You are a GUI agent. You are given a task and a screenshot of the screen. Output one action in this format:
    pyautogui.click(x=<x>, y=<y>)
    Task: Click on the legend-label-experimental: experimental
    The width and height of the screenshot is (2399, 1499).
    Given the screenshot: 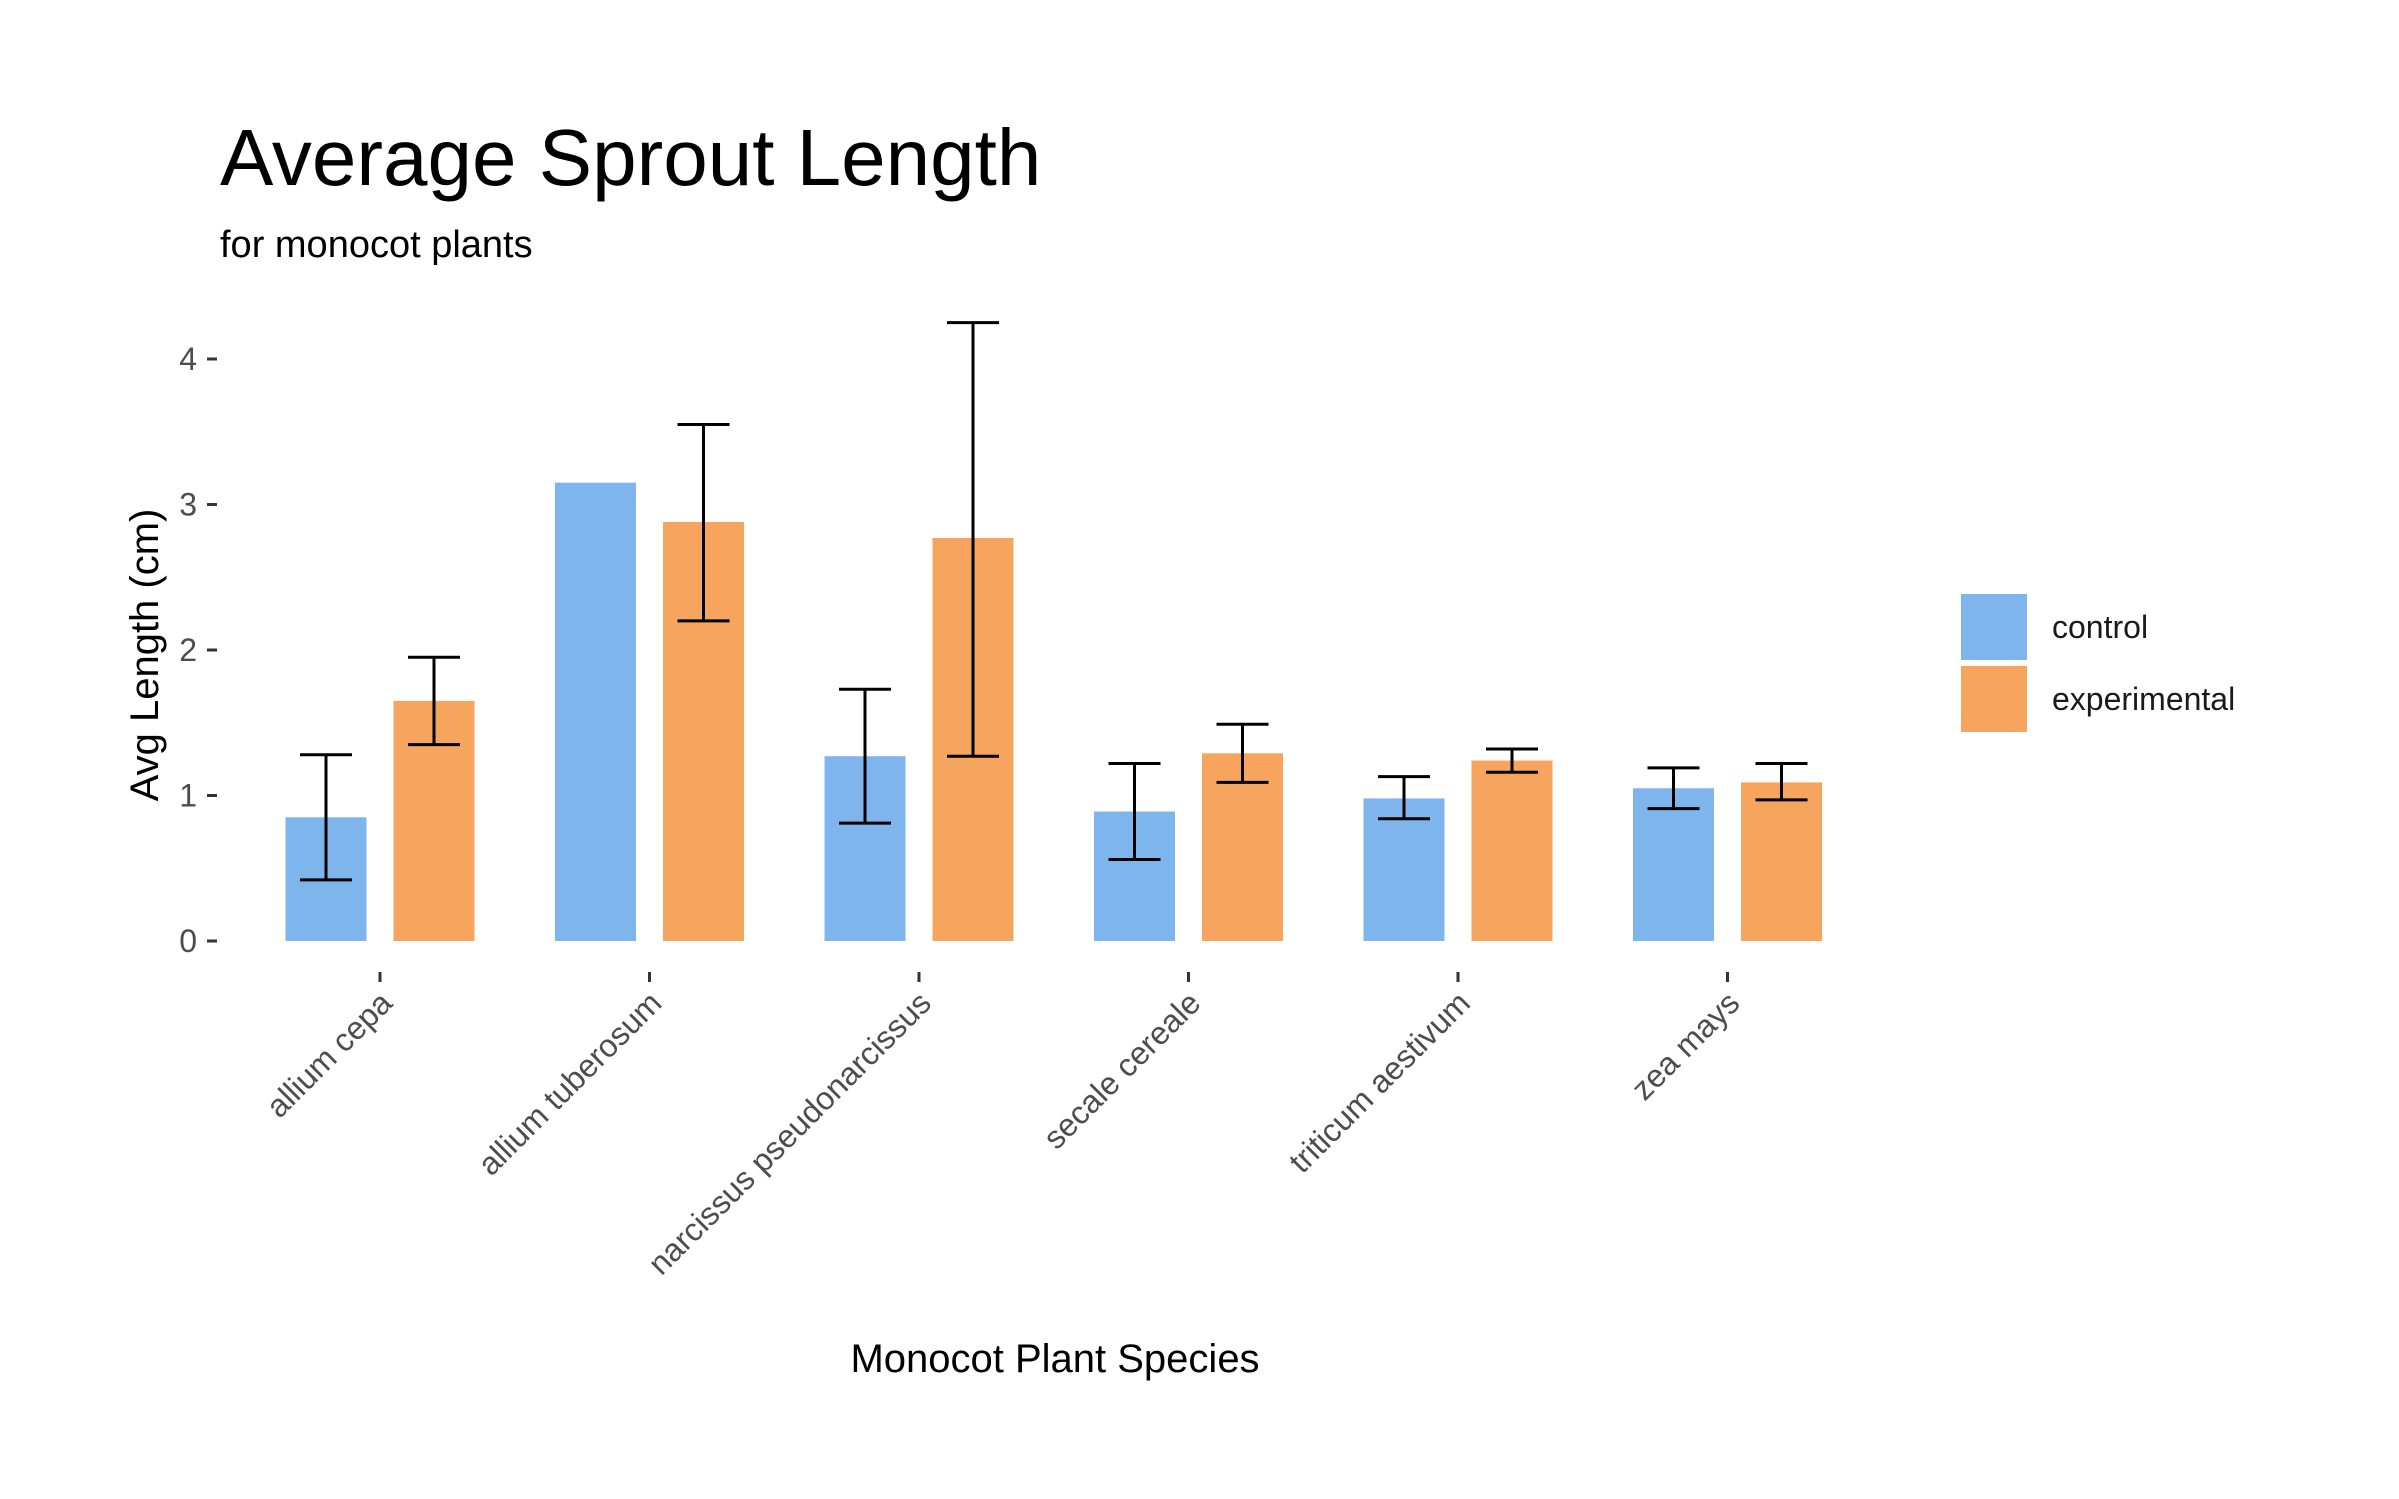 What is the action you would take?
    pyautogui.click(x=2143, y=699)
    